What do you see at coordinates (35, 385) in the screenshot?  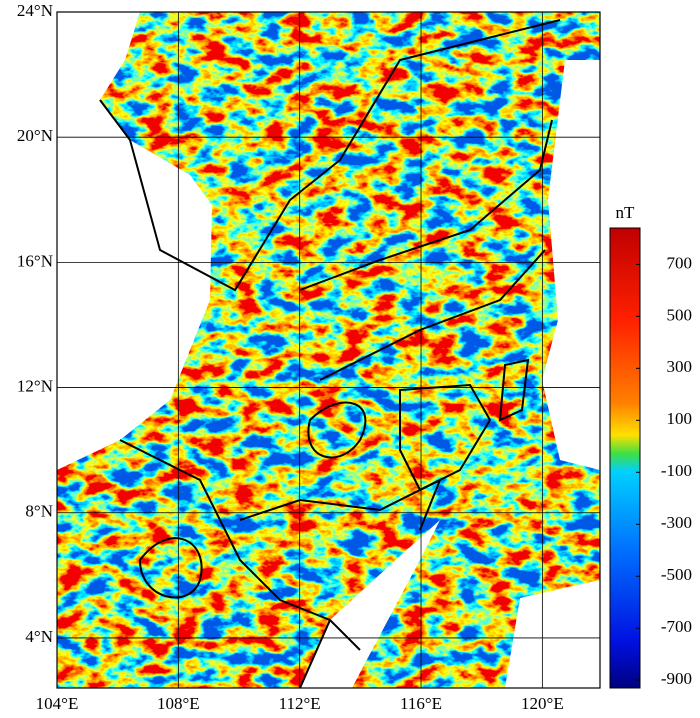 I see `y-tick-label: 12°N` at bounding box center [35, 385].